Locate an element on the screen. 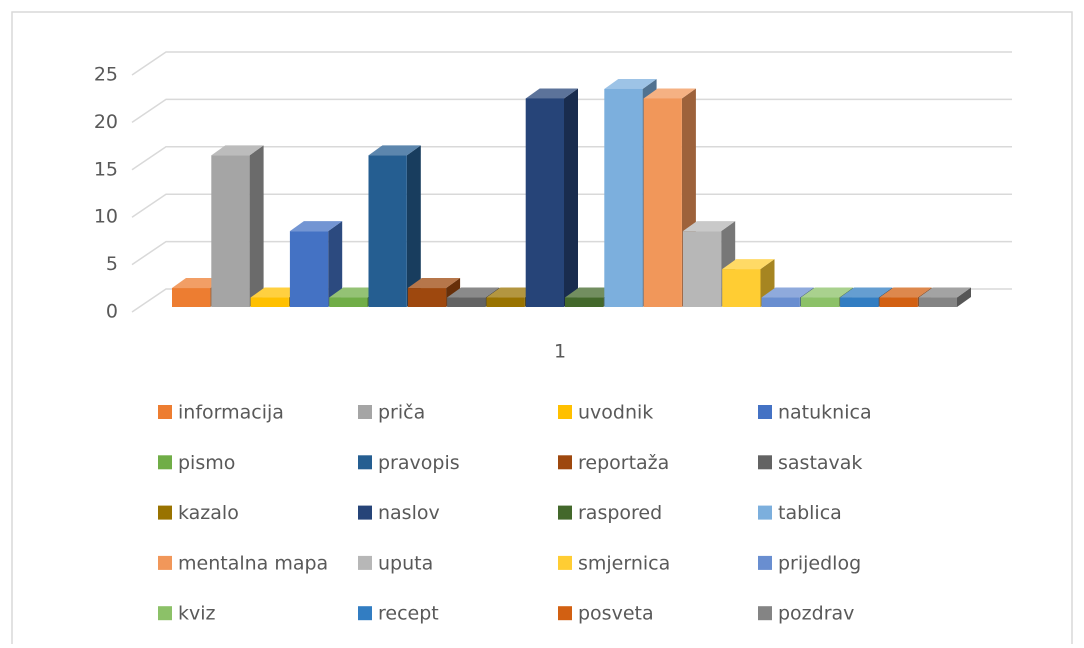 This screenshot has width=1084, height=648. legend-label: prijedlog is located at coordinates (819, 563).